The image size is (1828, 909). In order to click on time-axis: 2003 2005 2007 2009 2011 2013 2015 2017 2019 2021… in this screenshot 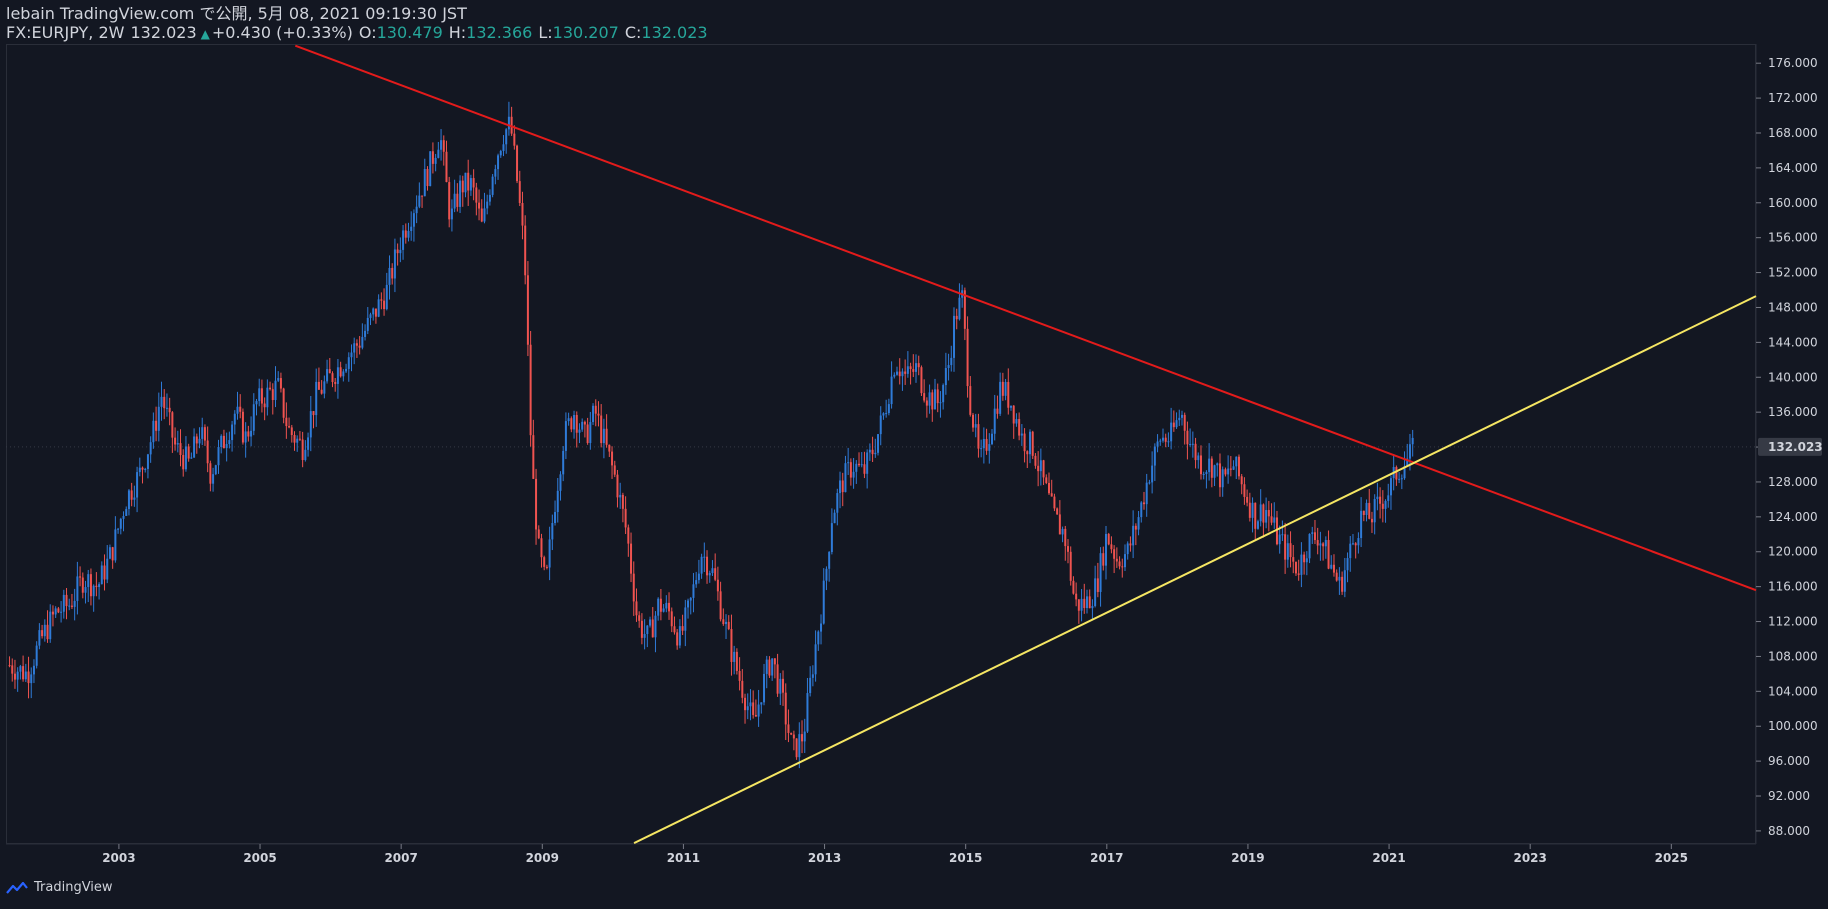, I will do `click(895, 854)`.